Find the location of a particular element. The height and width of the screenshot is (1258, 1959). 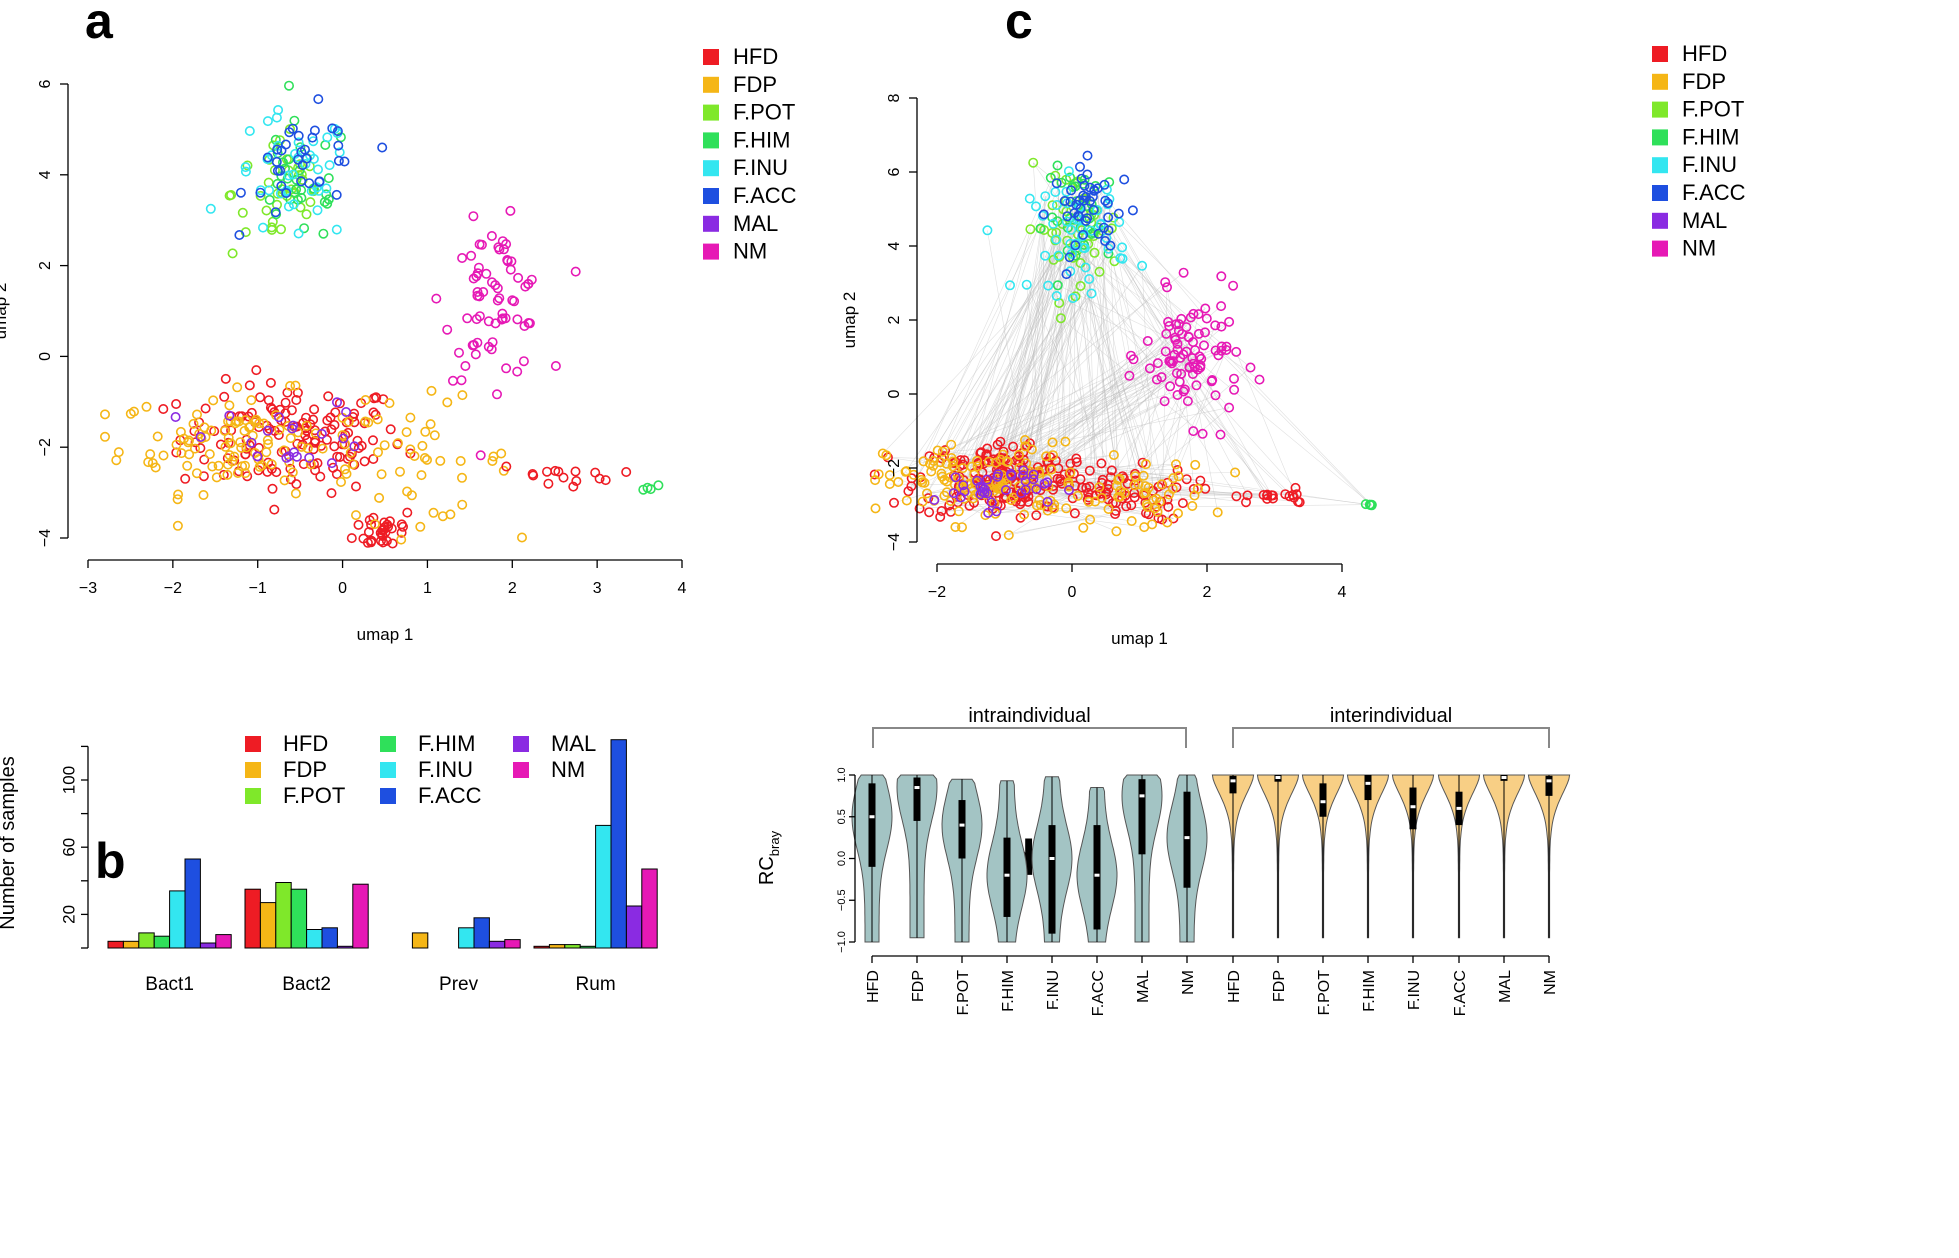

y-axis-label: RCbray is located at coordinates (769, 857).